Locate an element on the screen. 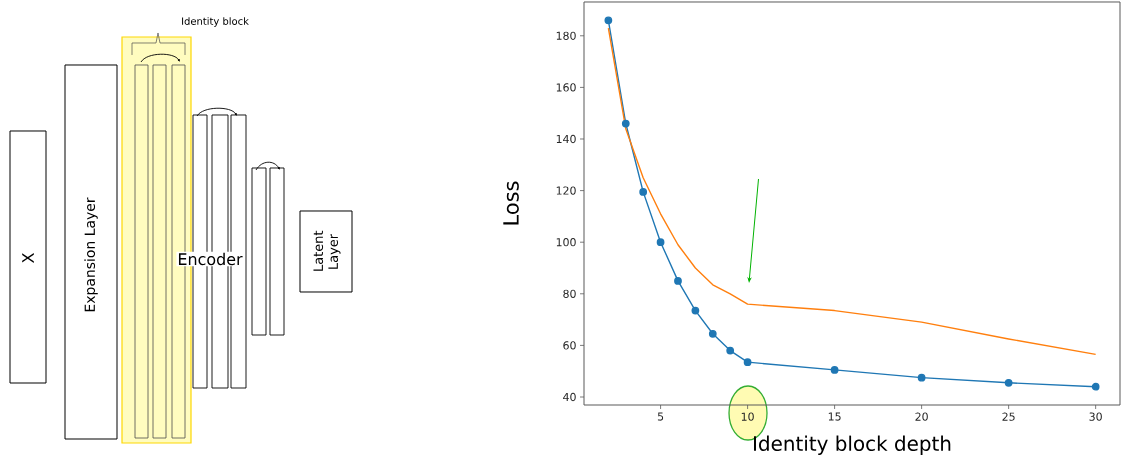 The height and width of the screenshot is (476, 1122). x-tick-label: 5 is located at coordinates (660, 416).